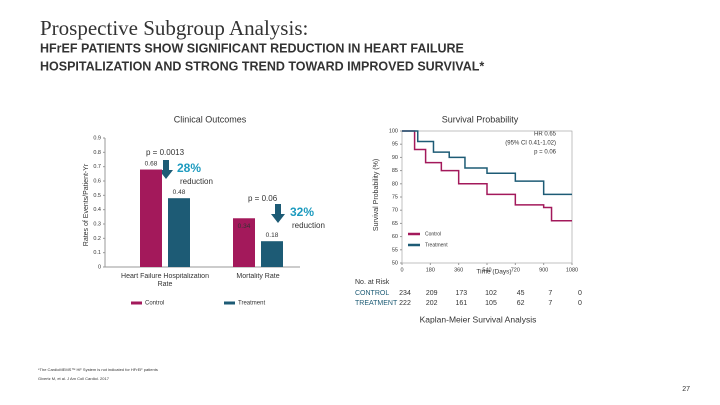  I want to click on chart-title: Survival Probability, so click(480, 119).